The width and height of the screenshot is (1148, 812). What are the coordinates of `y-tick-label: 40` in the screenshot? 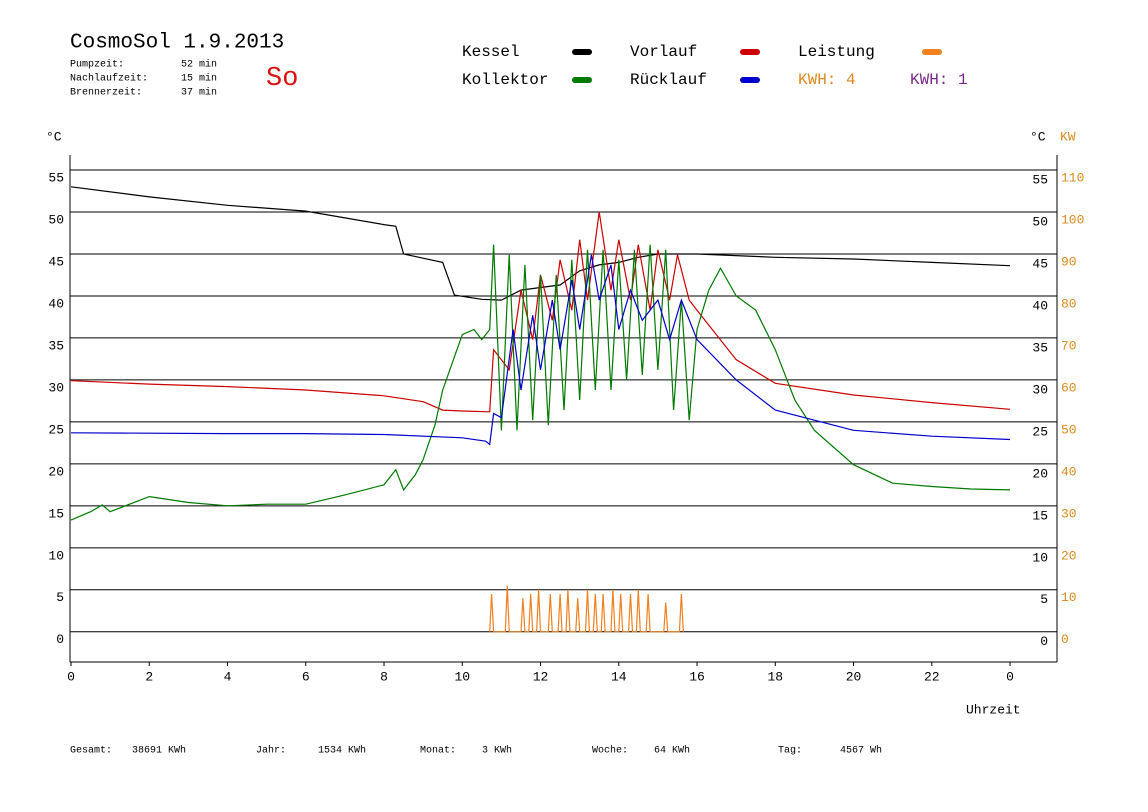 It's located at (56, 303).